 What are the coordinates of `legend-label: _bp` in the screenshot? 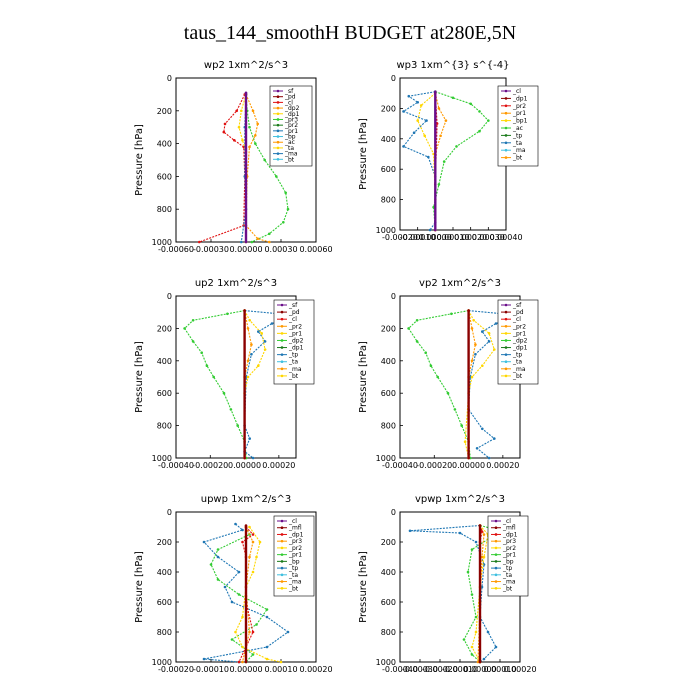 It's located at (290, 137).